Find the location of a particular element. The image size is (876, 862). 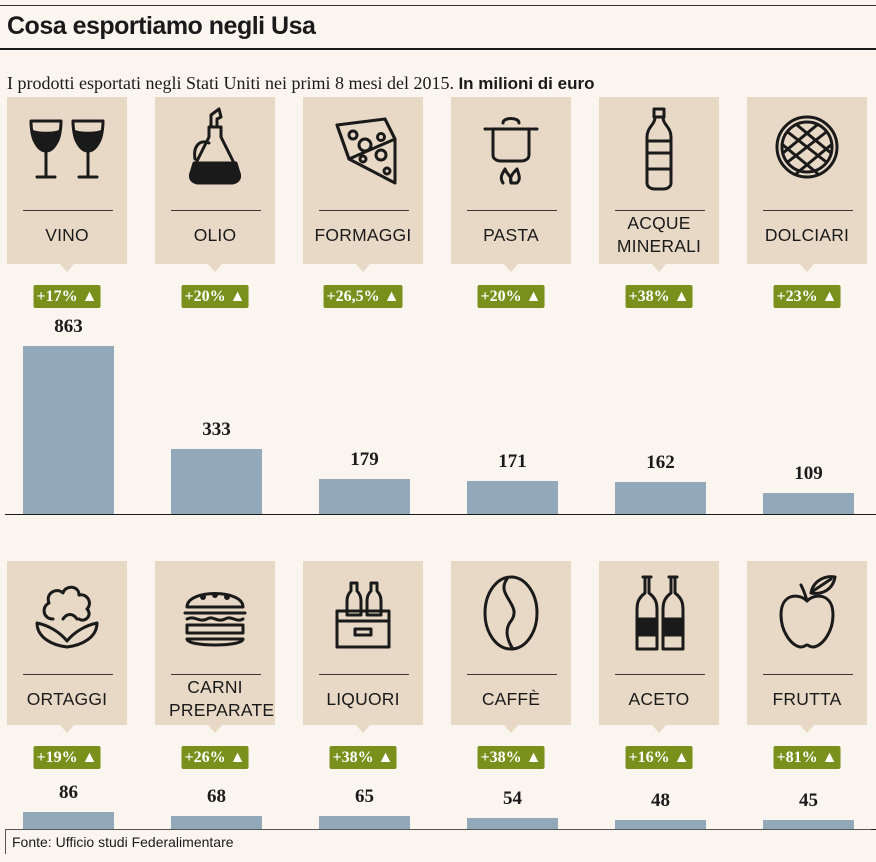

category-label: OLIO is located at coordinates (215, 235).